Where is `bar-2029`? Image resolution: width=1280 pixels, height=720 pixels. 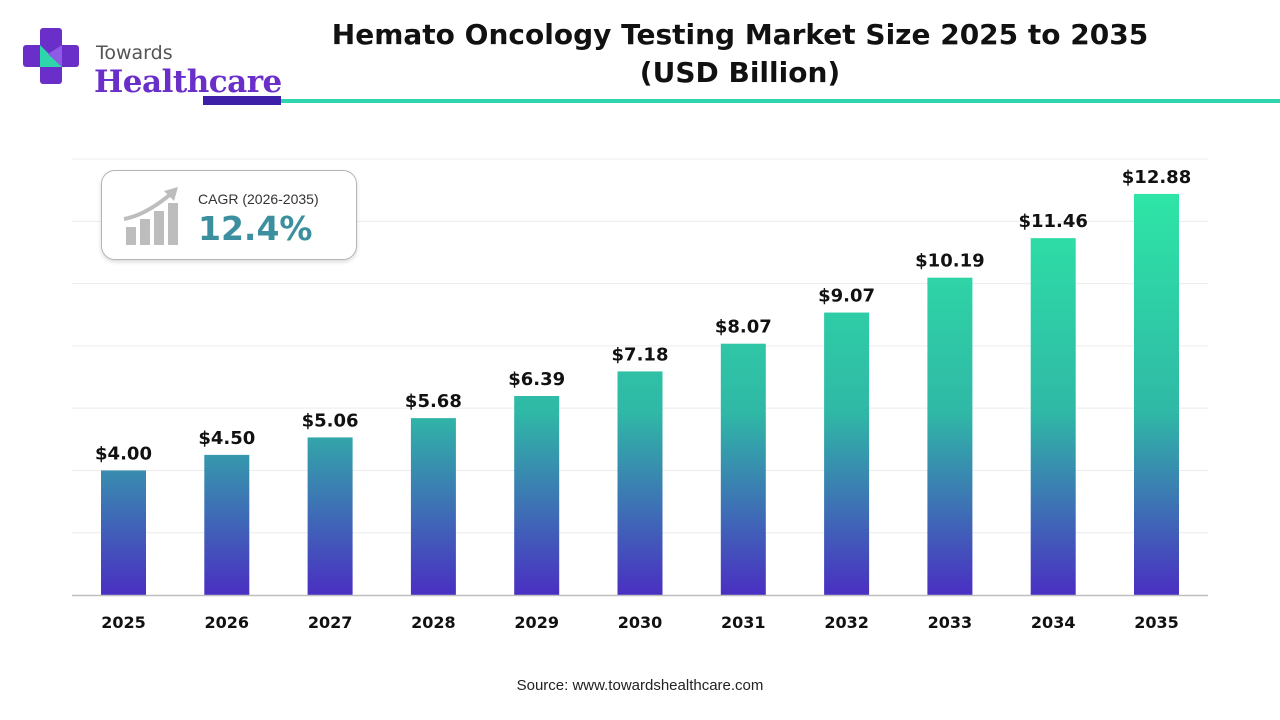 bar-2029 is located at coordinates (537, 495).